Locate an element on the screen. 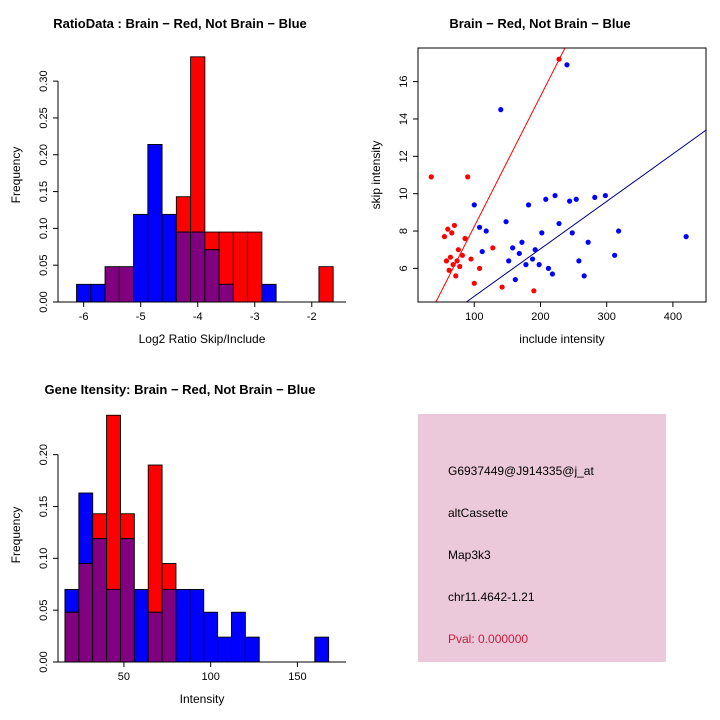  svg-text: 6 is located at coordinates (404, 268).